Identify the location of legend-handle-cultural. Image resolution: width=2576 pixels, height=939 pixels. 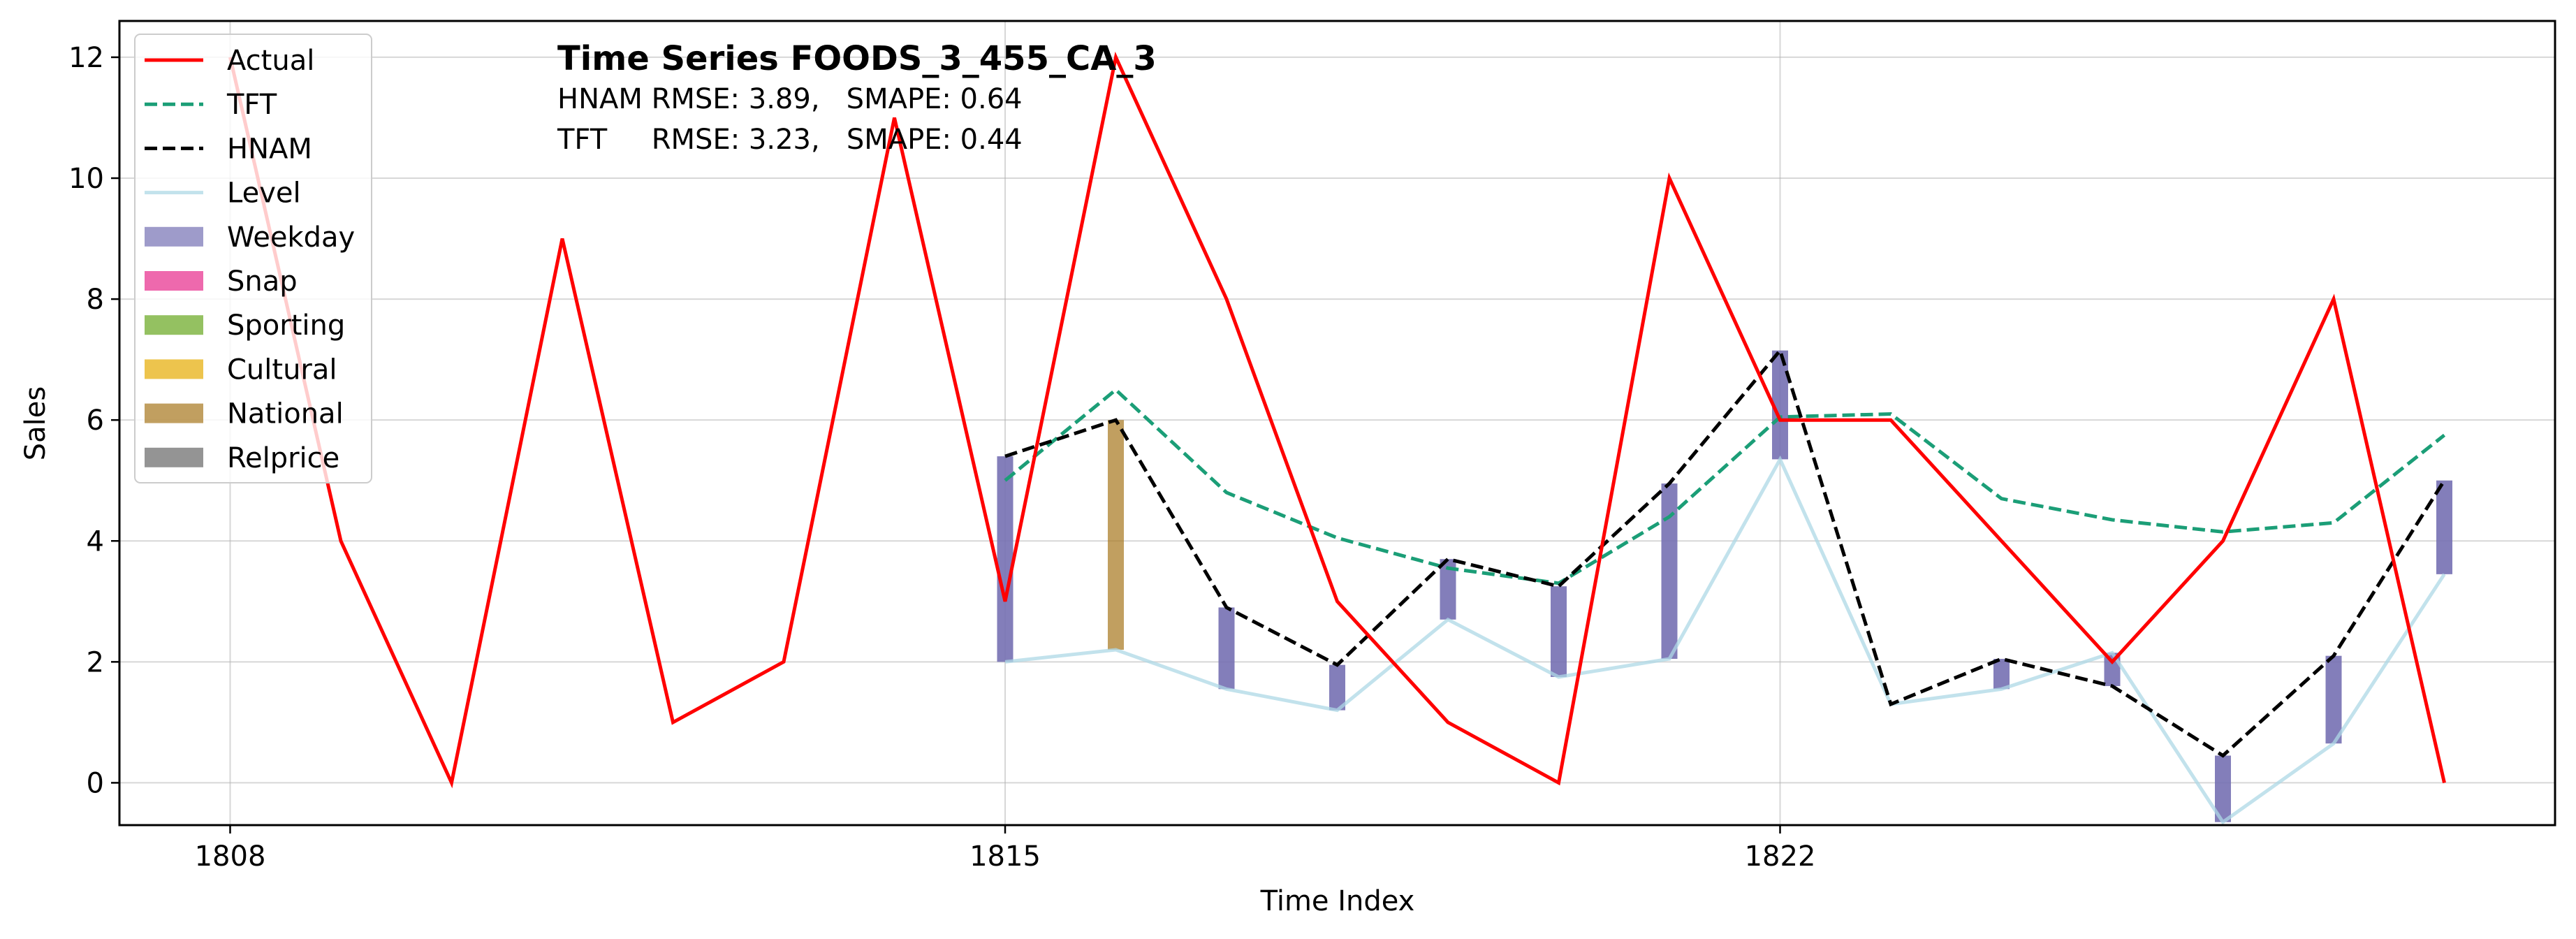
(174, 369).